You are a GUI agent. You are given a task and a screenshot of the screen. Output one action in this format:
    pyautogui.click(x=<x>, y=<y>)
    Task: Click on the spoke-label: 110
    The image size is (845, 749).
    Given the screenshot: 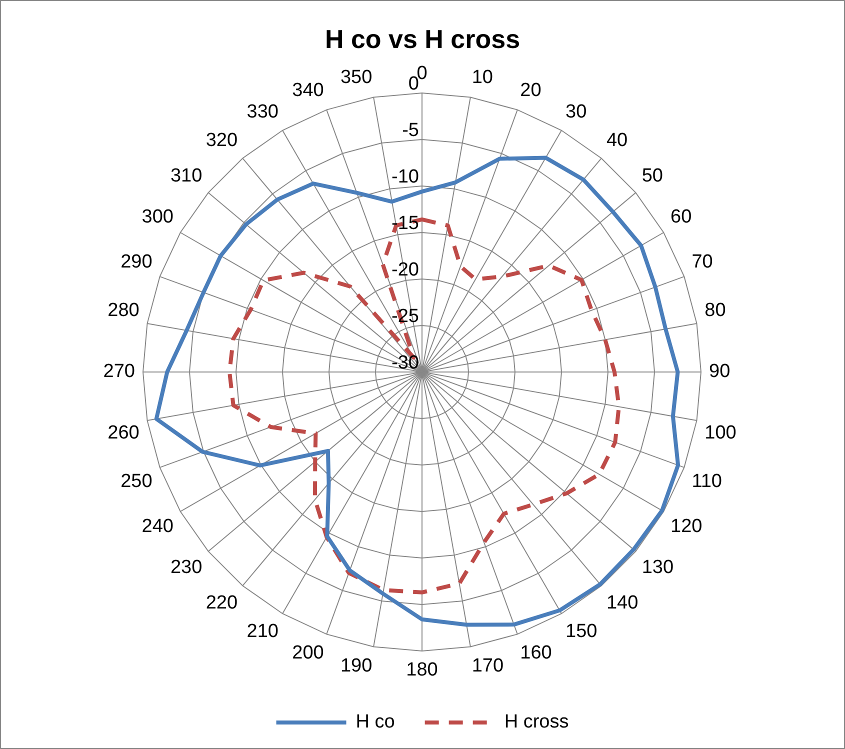 What is the action you would take?
    pyautogui.click(x=707, y=481)
    